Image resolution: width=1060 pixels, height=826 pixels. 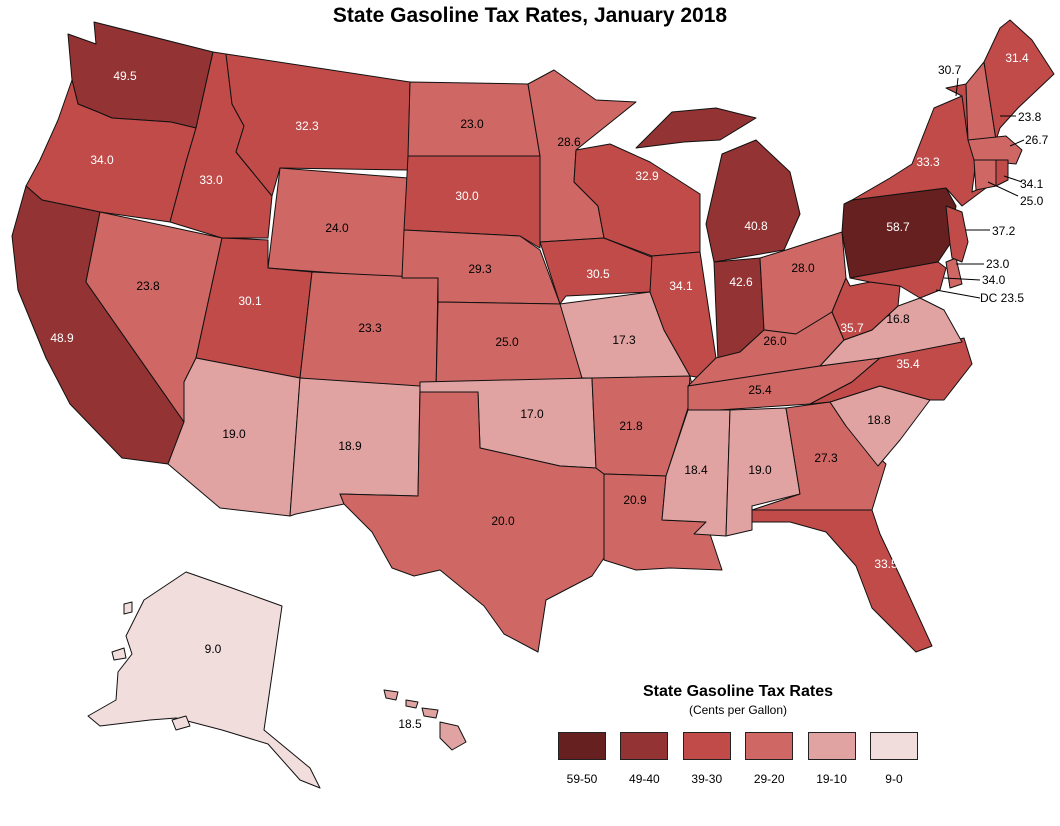 I want to click on state-ma, so click(x=995, y=150).